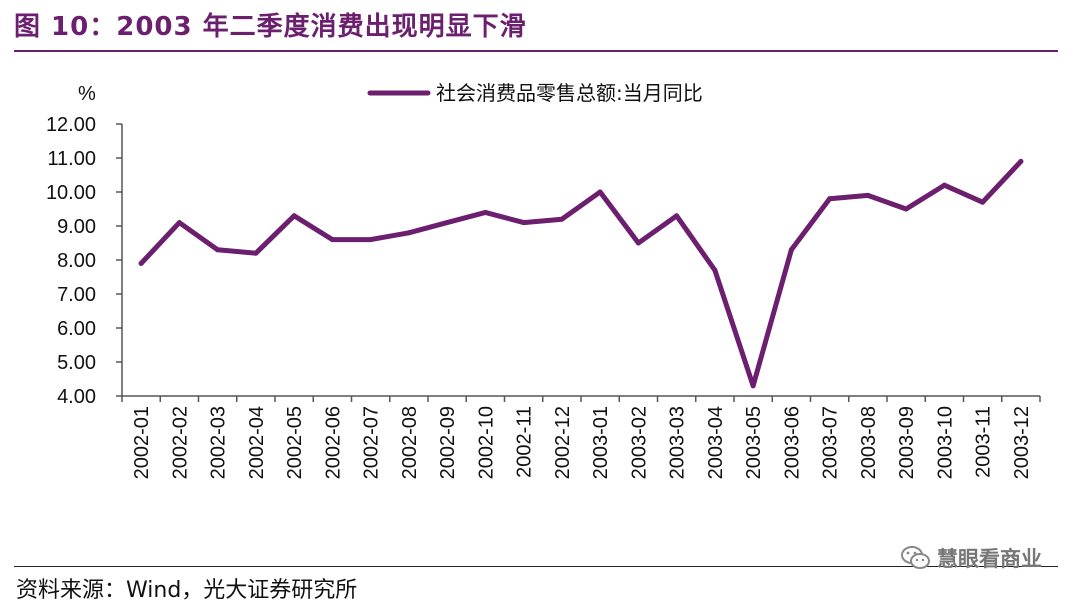 The image size is (1080, 609). What do you see at coordinates (76, 397) in the screenshot?
I see `y-tick-label: 4.00` at bounding box center [76, 397].